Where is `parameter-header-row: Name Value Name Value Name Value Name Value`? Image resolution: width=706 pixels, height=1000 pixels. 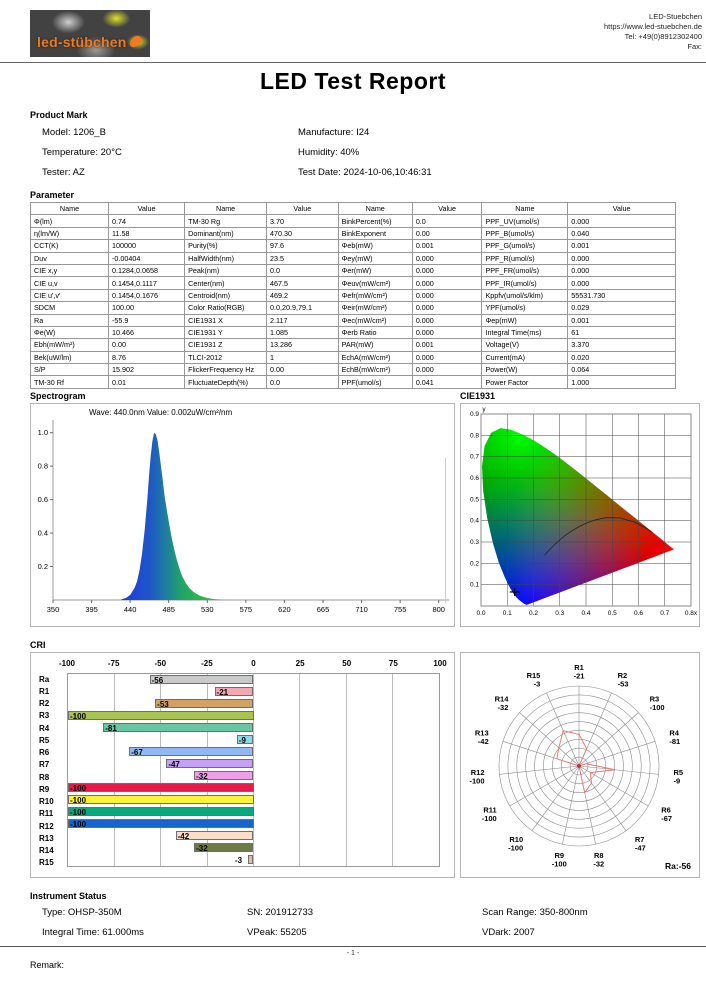 parameter-header-row: Name Value Name Value Name Value Name Value is located at coordinates (352, 208).